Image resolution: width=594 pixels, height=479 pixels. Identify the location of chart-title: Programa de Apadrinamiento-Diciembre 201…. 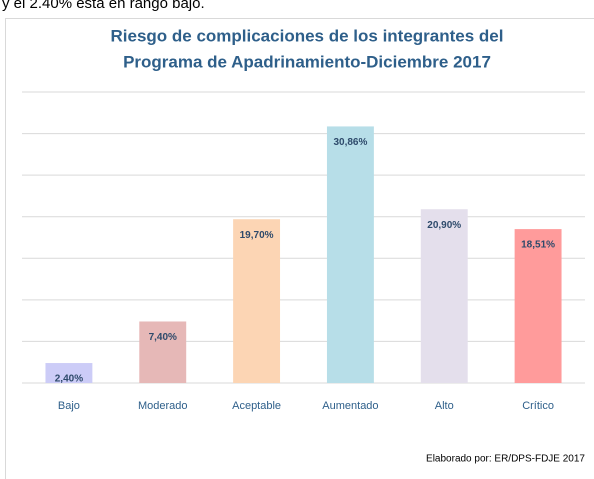
(307, 61).